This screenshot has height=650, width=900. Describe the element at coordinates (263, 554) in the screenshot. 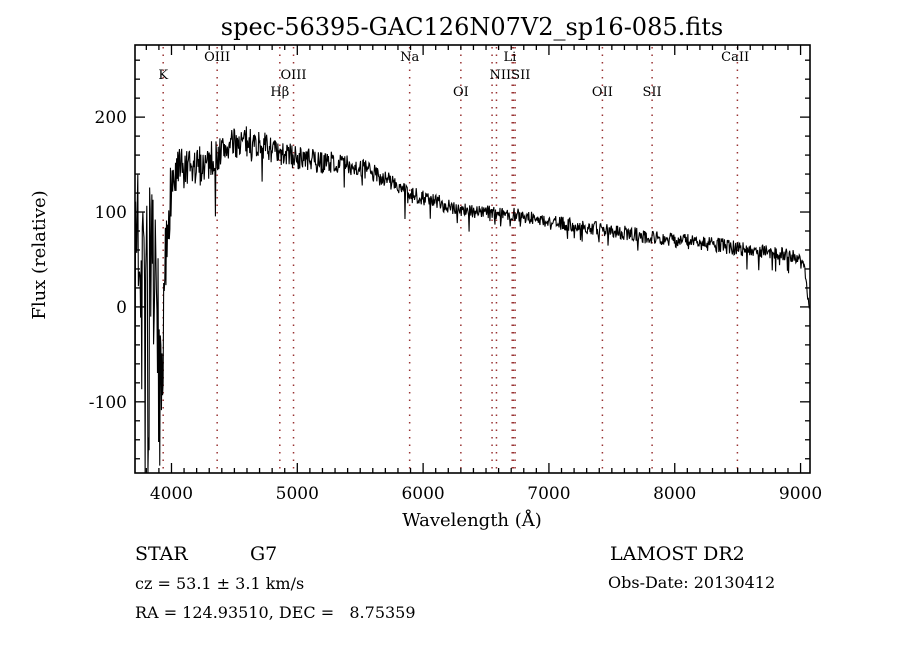

I see `object-subclass-label: G7` at that location.